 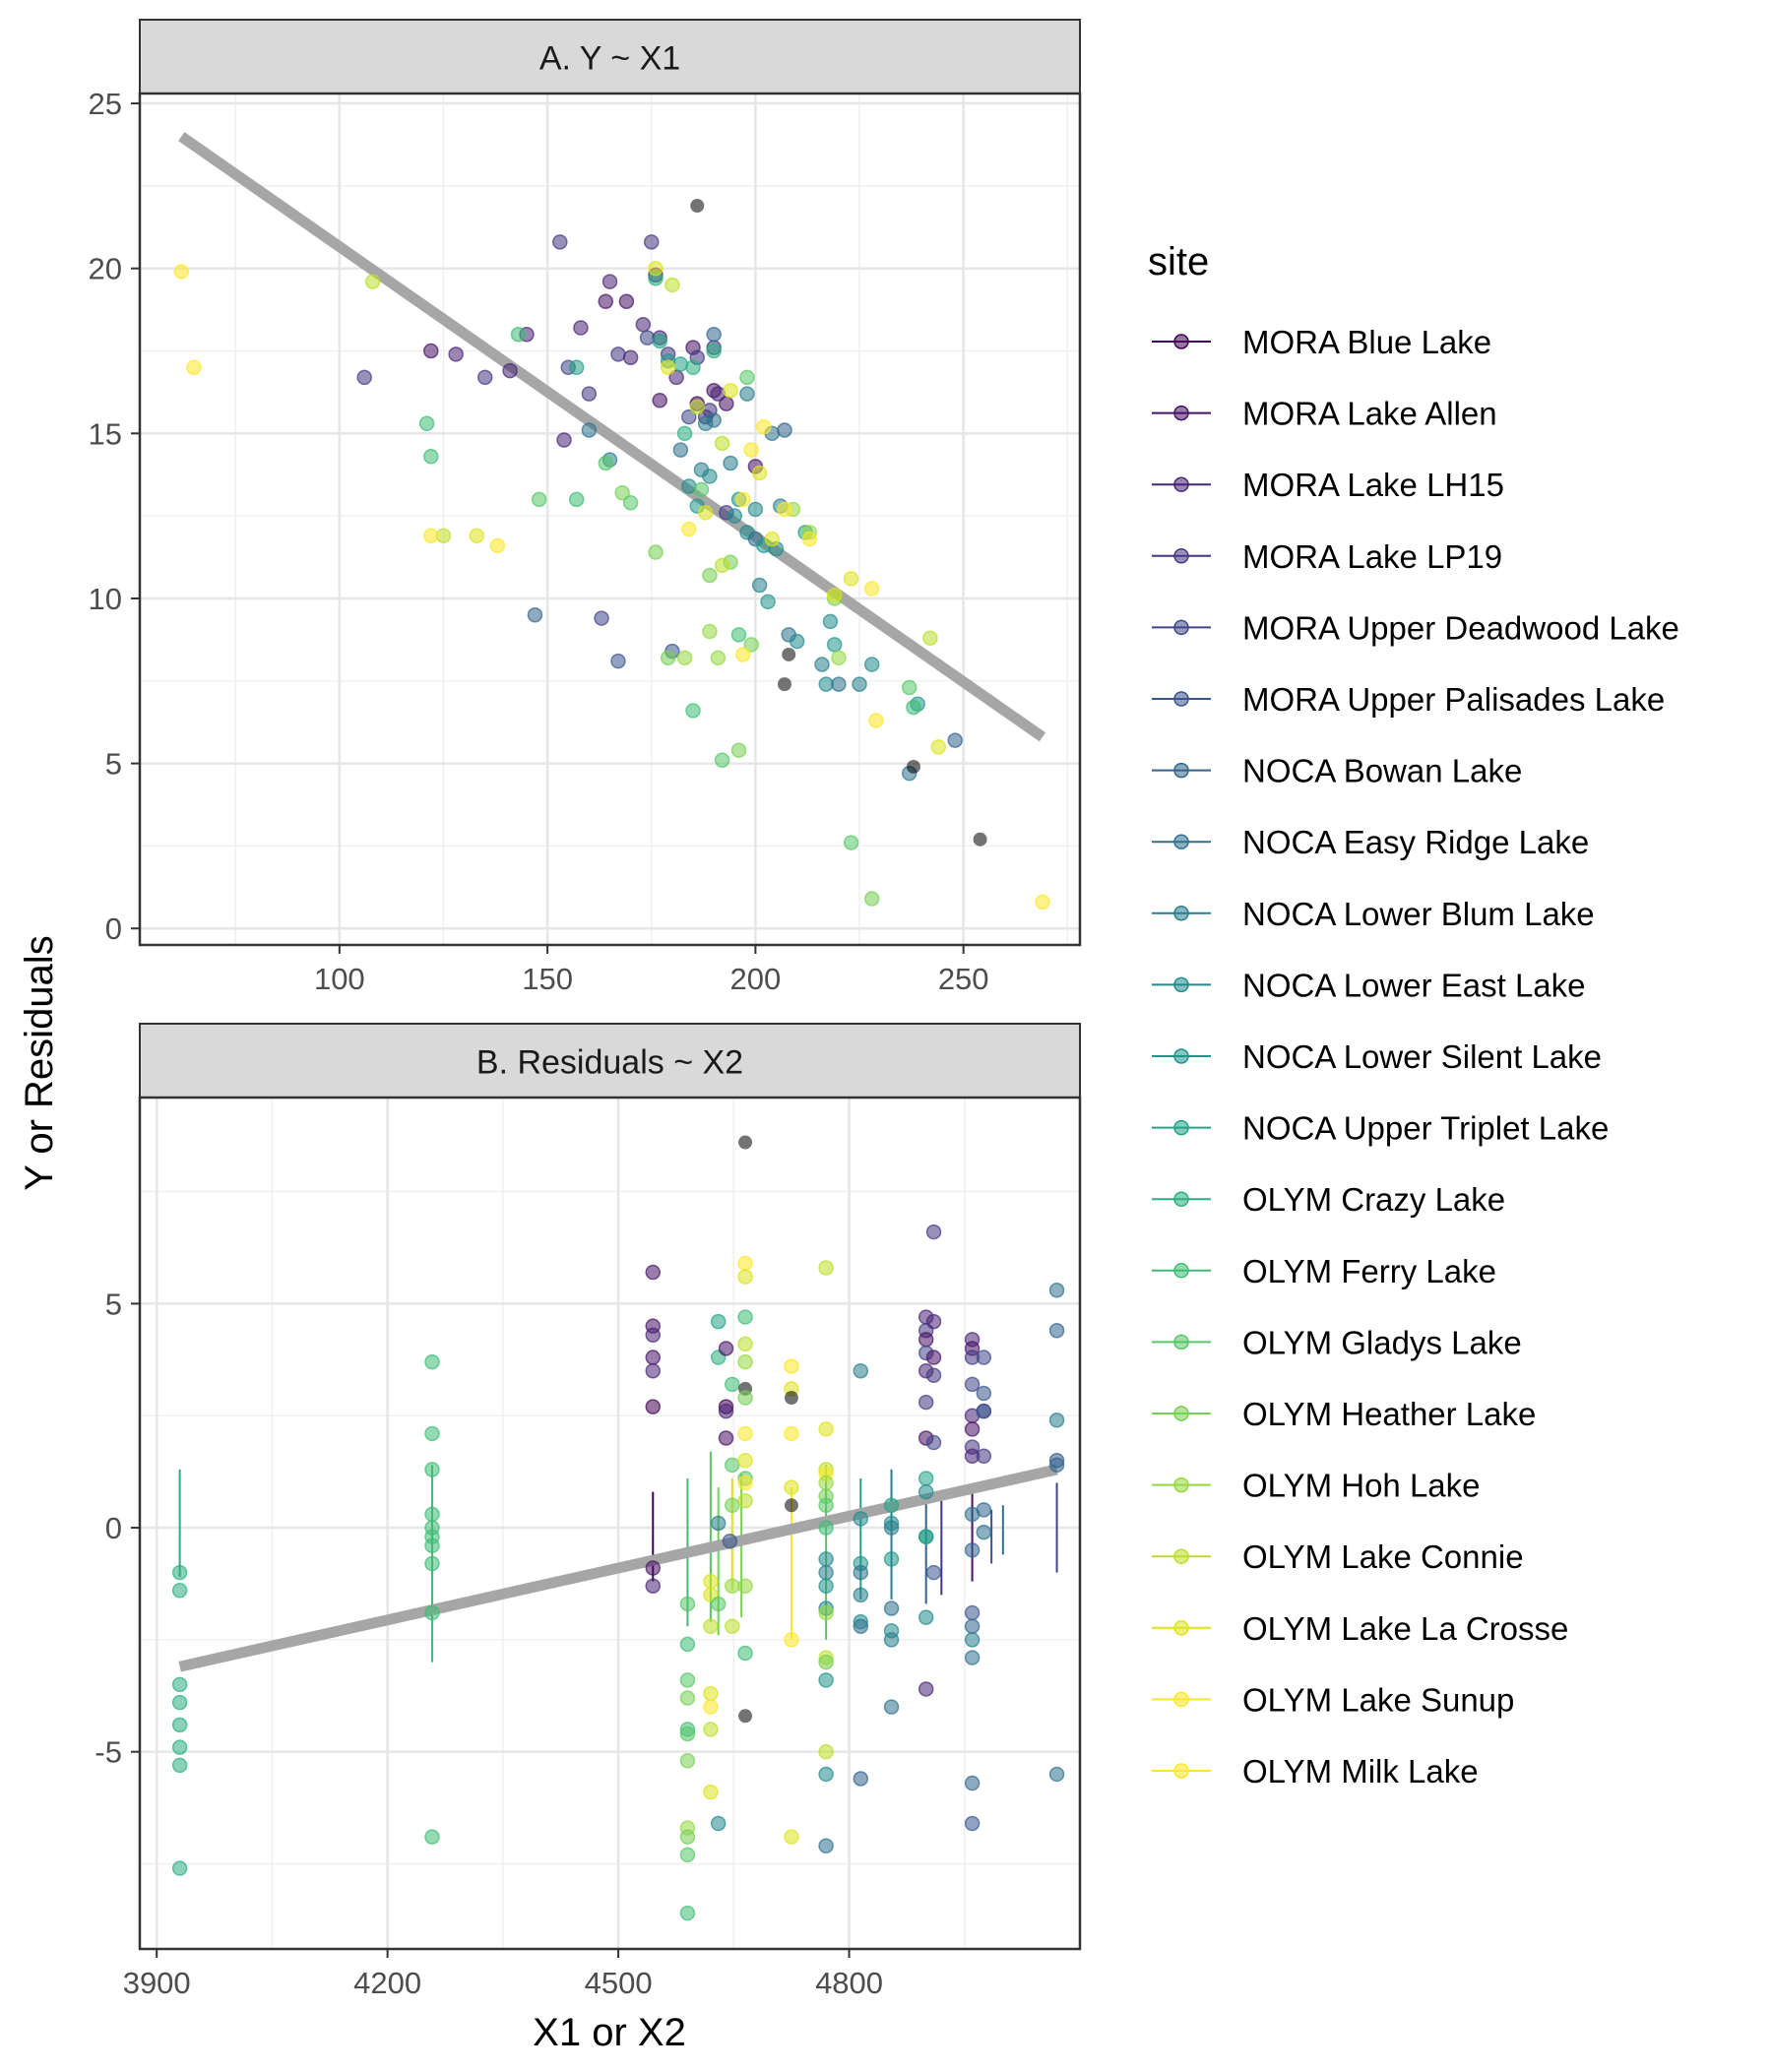 I want to click on x-tick-label: 150, so click(x=547, y=979).